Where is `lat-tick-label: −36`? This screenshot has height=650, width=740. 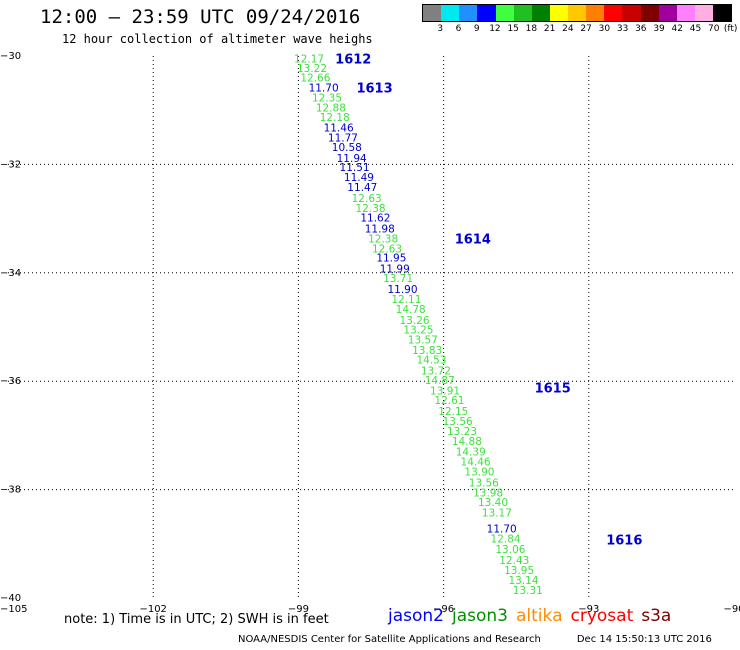
lat-tick-label: −36 is located at coordinates (10, 381).